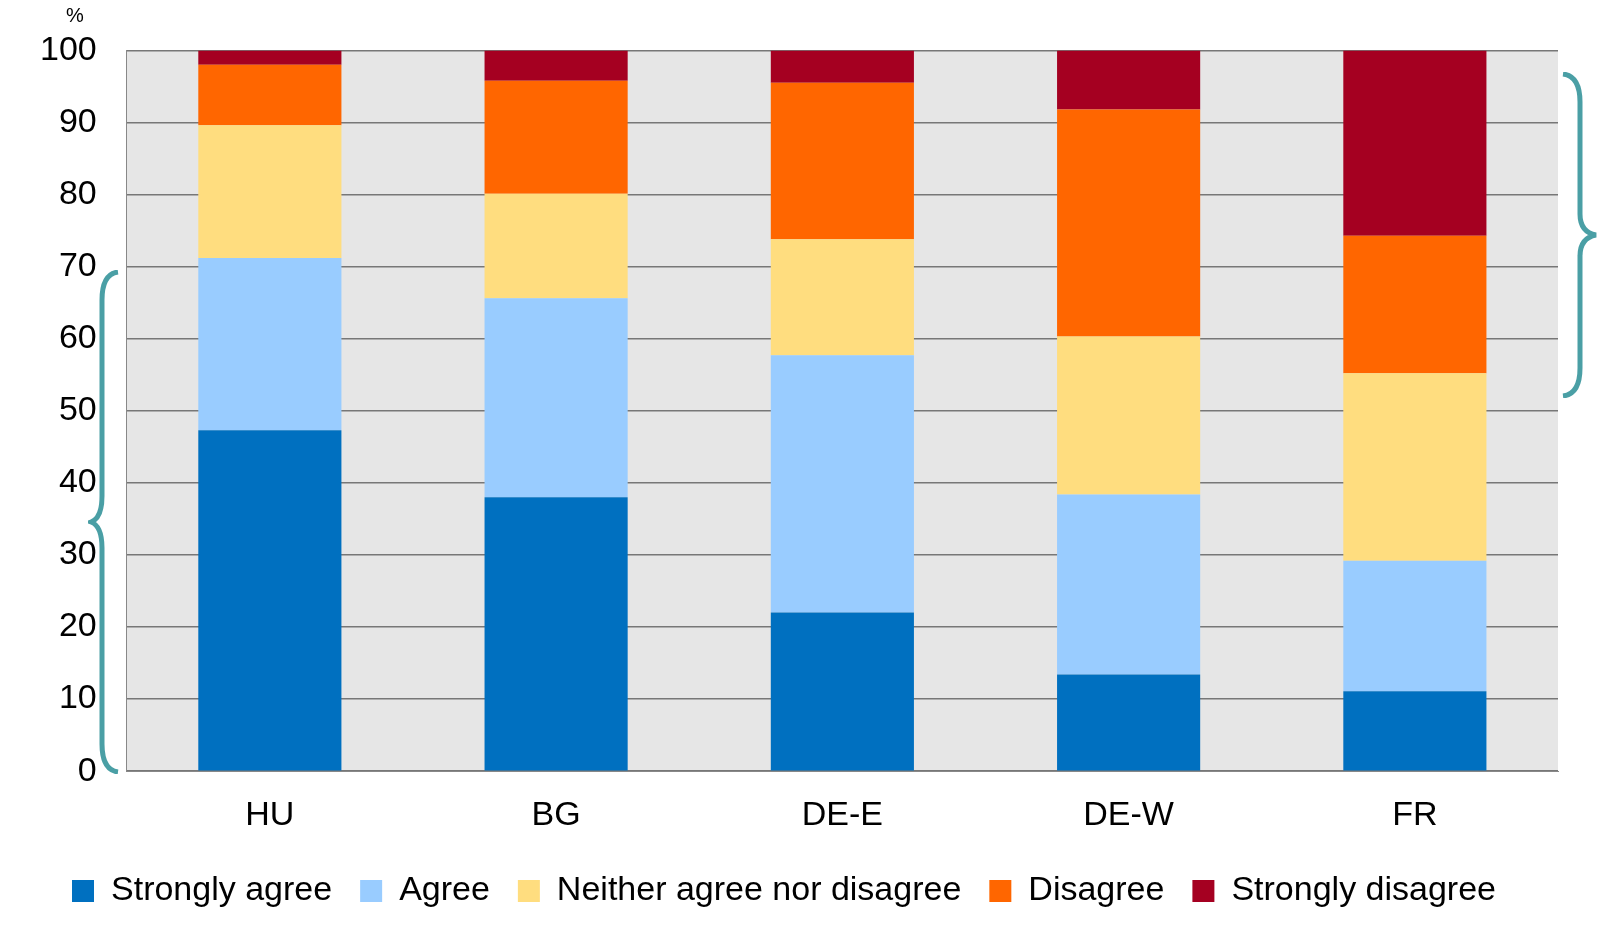 This screenshot has height=928, width=1610. I want to click on y-tick-label: 0, so click(87, 768).